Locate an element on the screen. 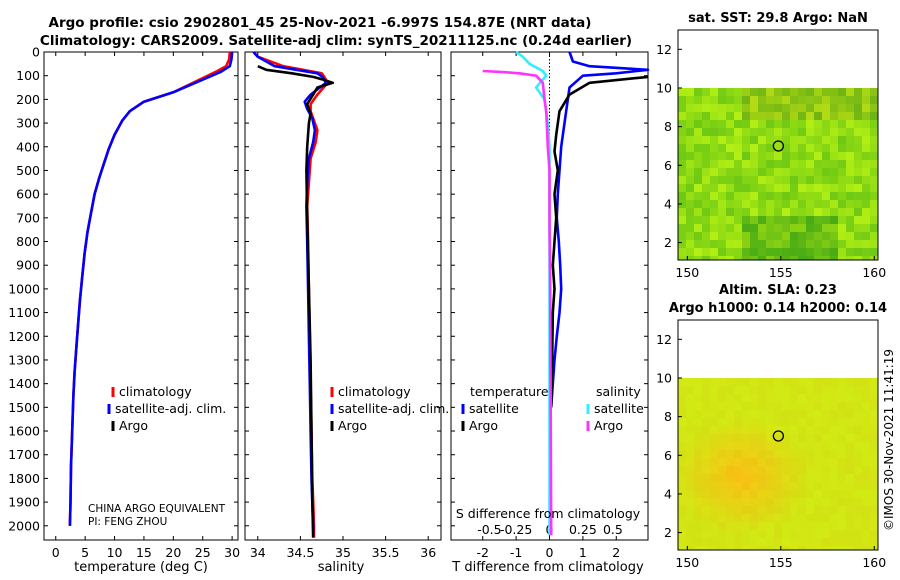 This screenshot has width=900, height=580. legend-label-argo: Argo is located at coordinates (352, 425).